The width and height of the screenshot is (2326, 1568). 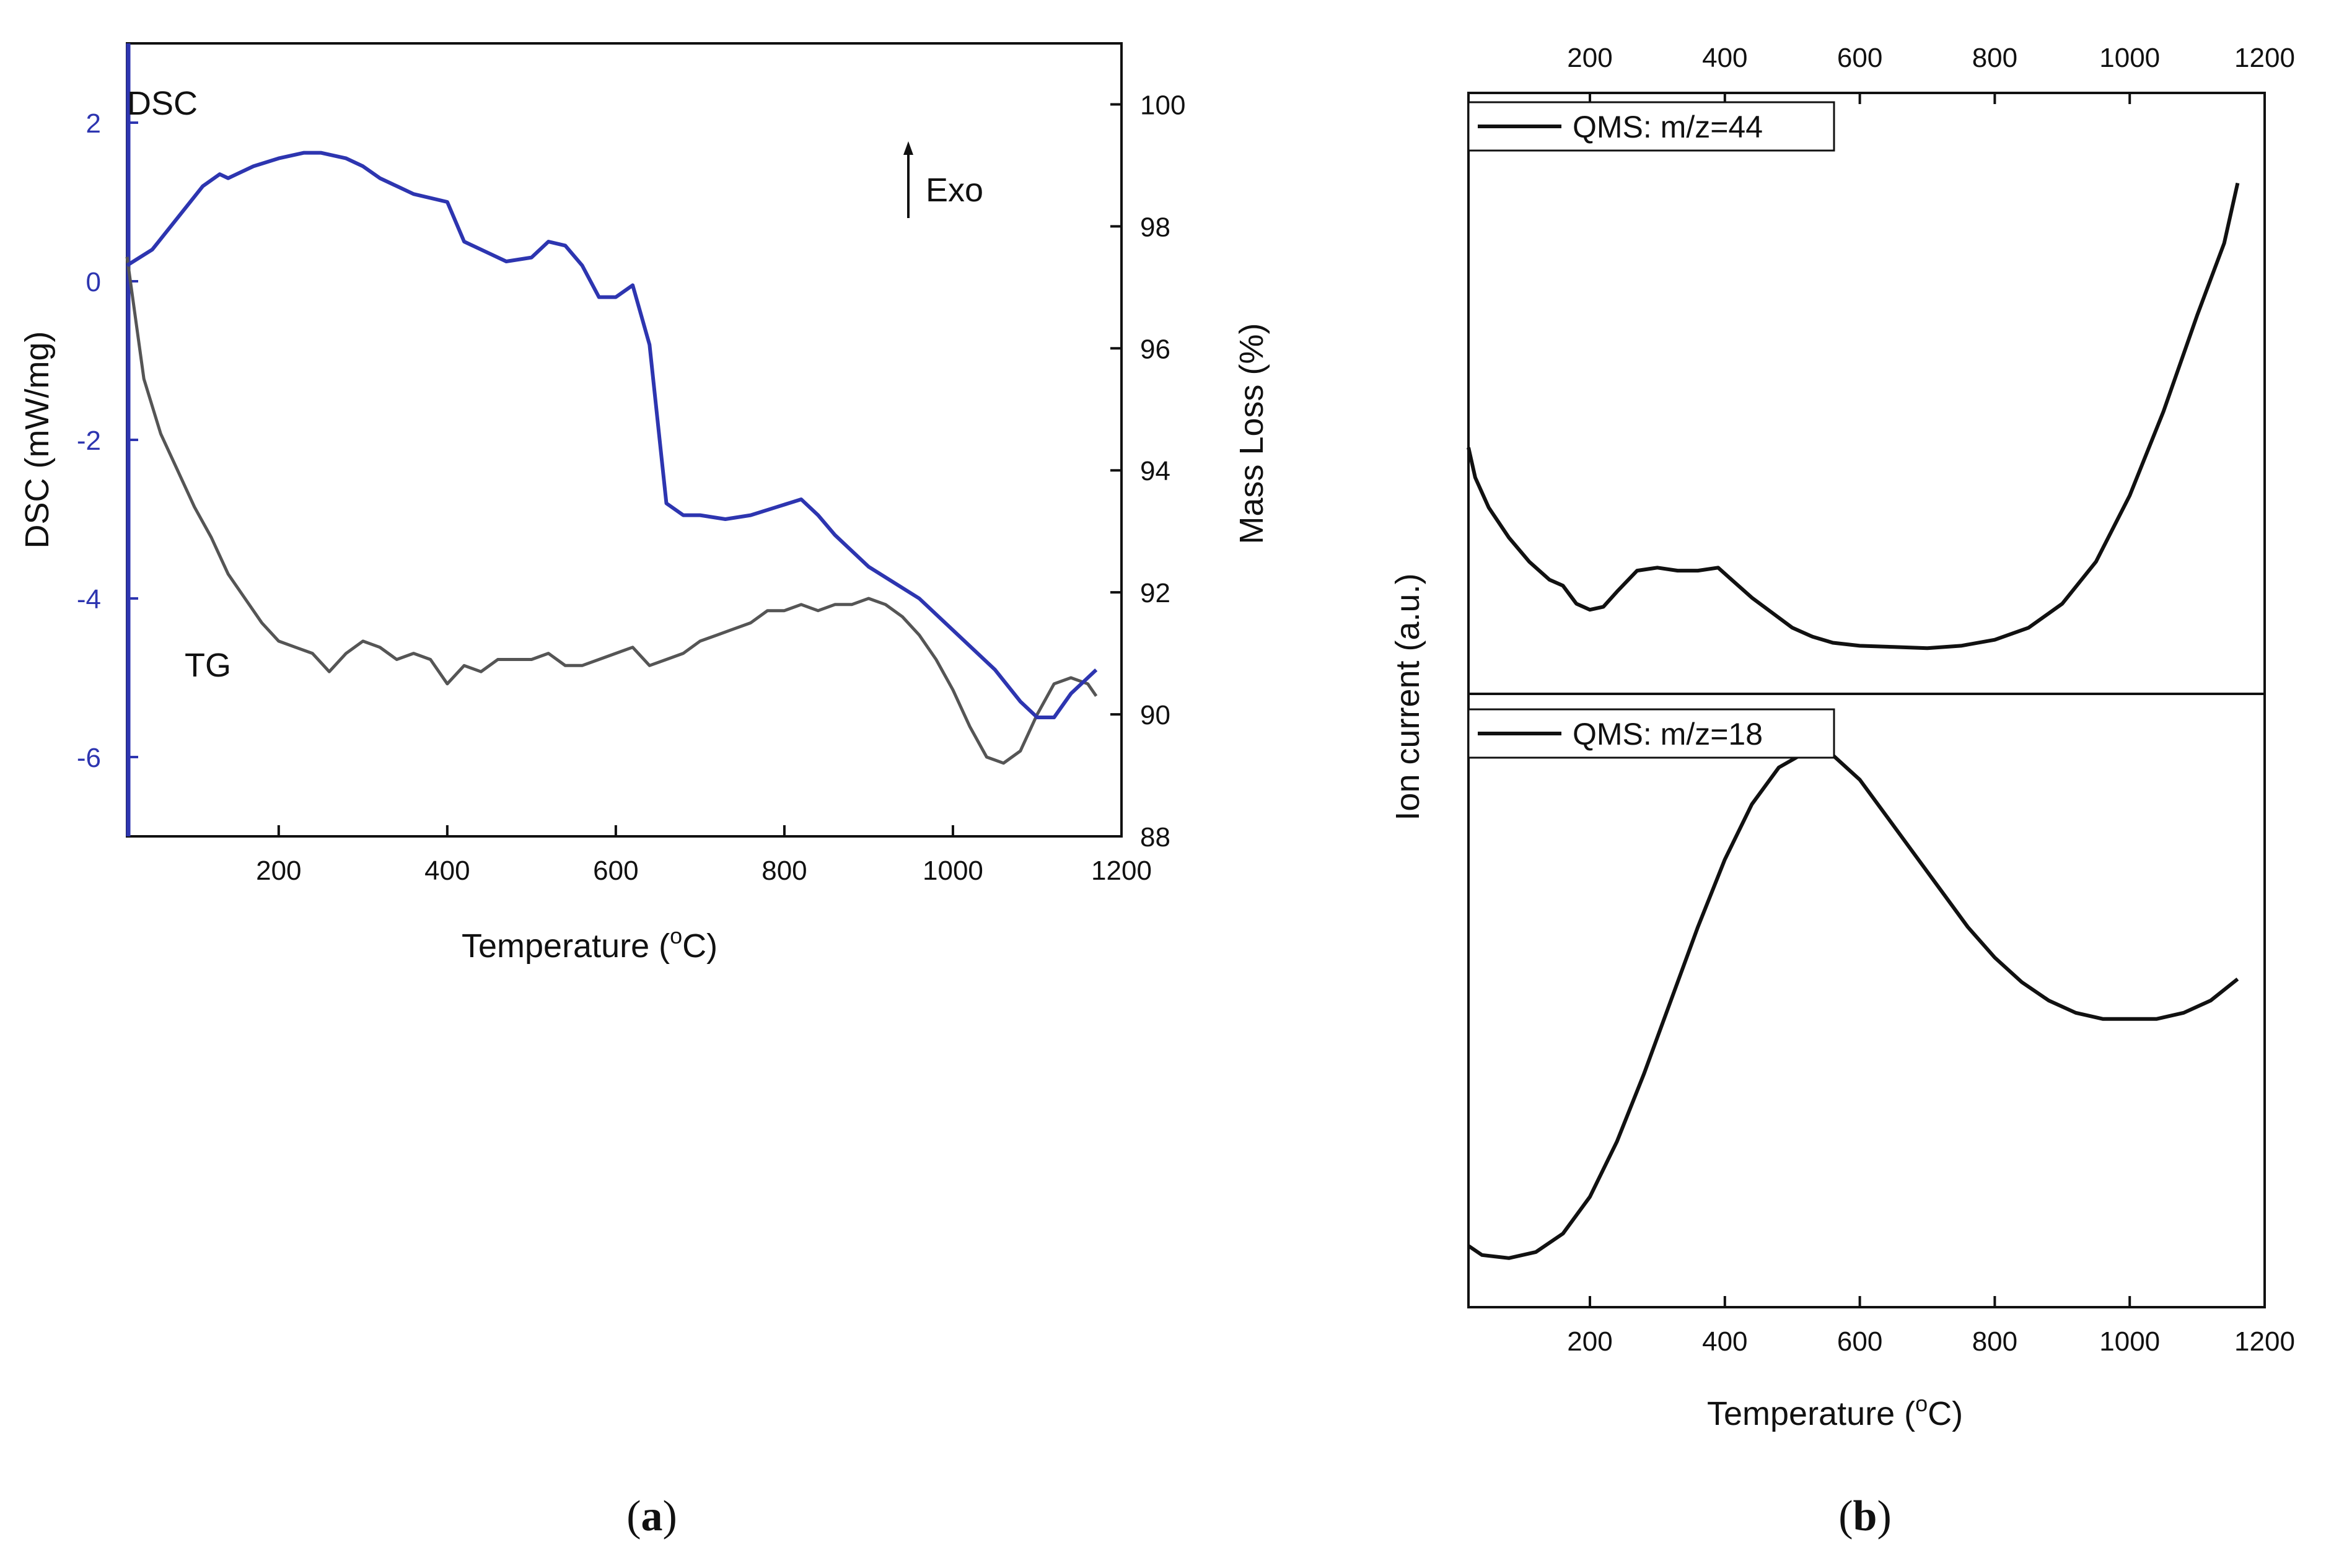 What do you see at coordinates (615, 871) in the screenshot?
I see `x-tick-label: 600` at bounding box center [615, 871].